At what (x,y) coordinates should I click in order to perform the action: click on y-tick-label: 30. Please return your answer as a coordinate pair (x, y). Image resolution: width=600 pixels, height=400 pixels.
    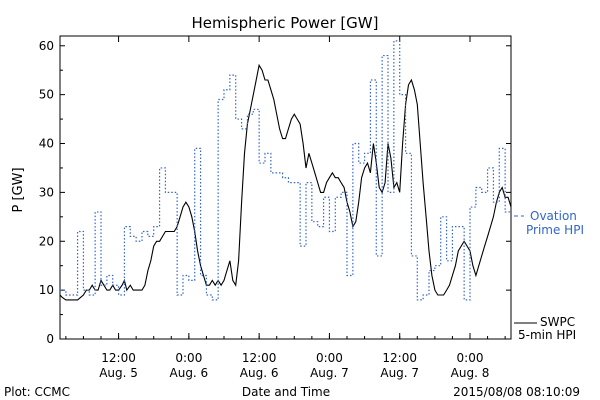
    Looking at the image, I should click on (46, 192).